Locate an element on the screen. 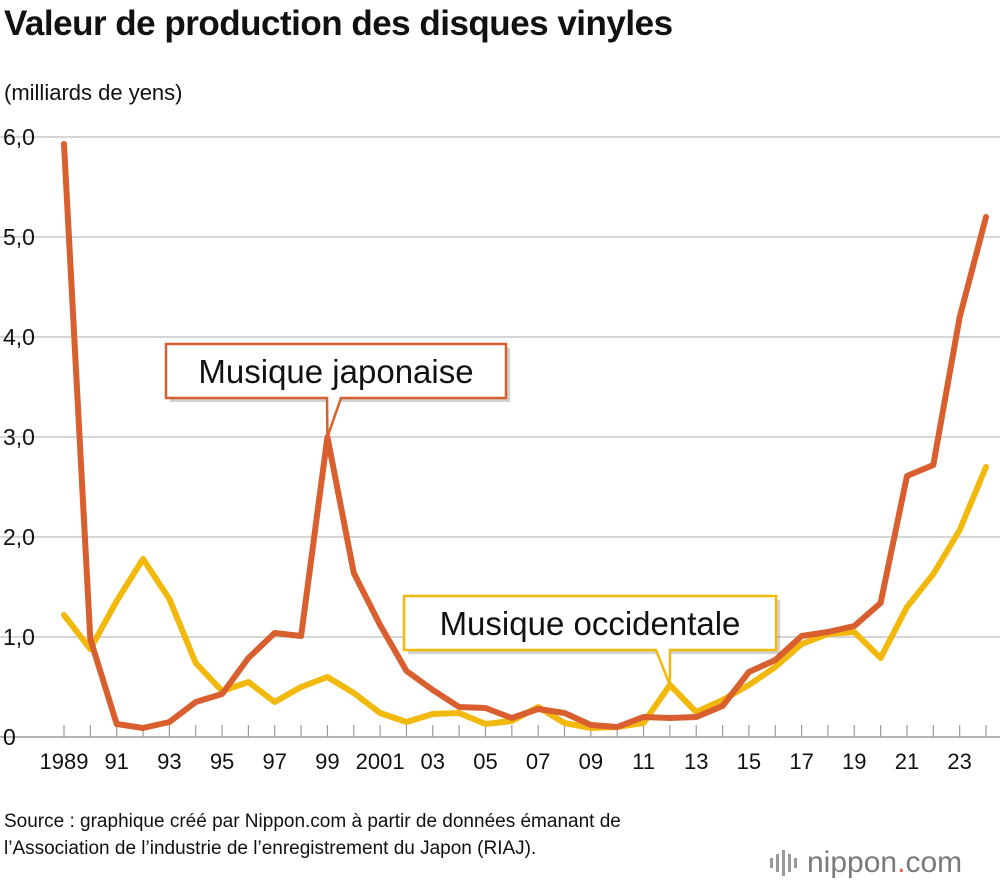 The width and height of the screenshot is (1000, 890). x-tick-label: 19 is located at coordinates (854, 761).